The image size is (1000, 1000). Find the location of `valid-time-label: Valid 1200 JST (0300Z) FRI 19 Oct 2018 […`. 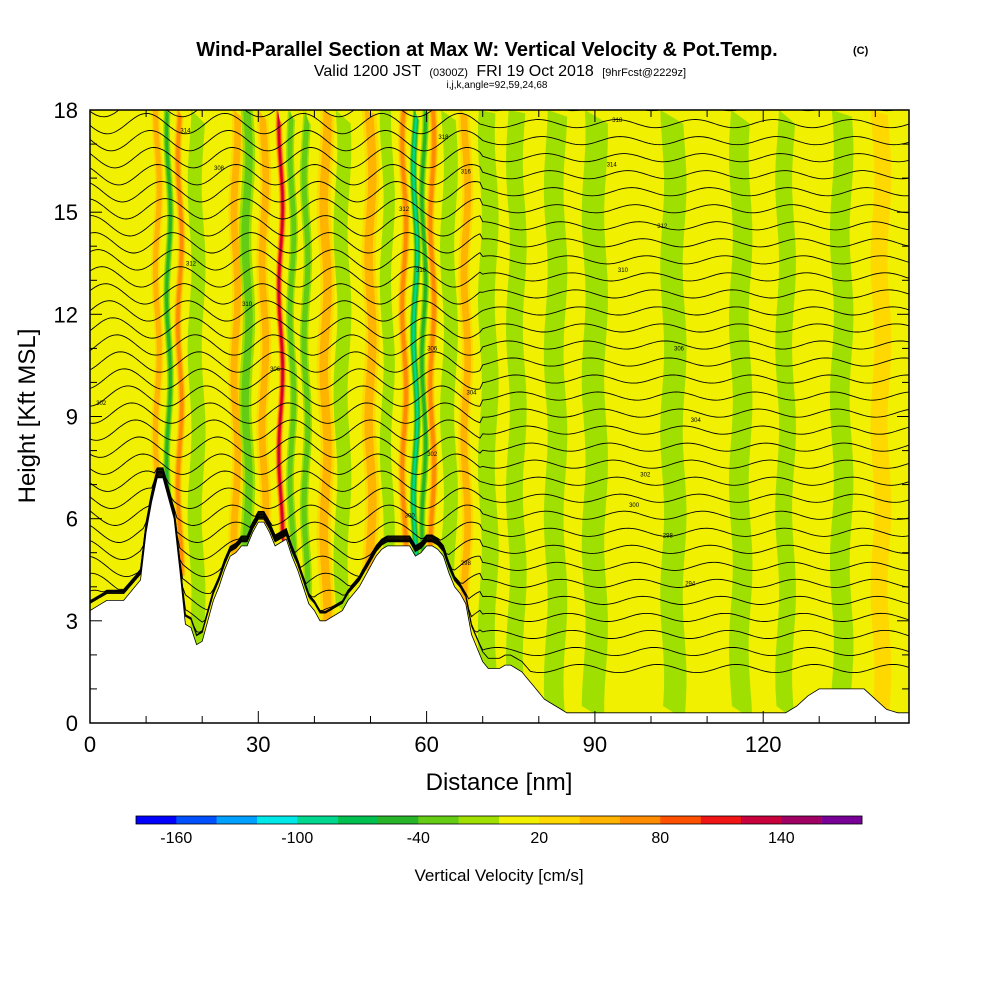

valid-time-label: Valid 1200 JST (0300Z) FRI 19 Oct 2018 [… is located at coordinates (500, 71).